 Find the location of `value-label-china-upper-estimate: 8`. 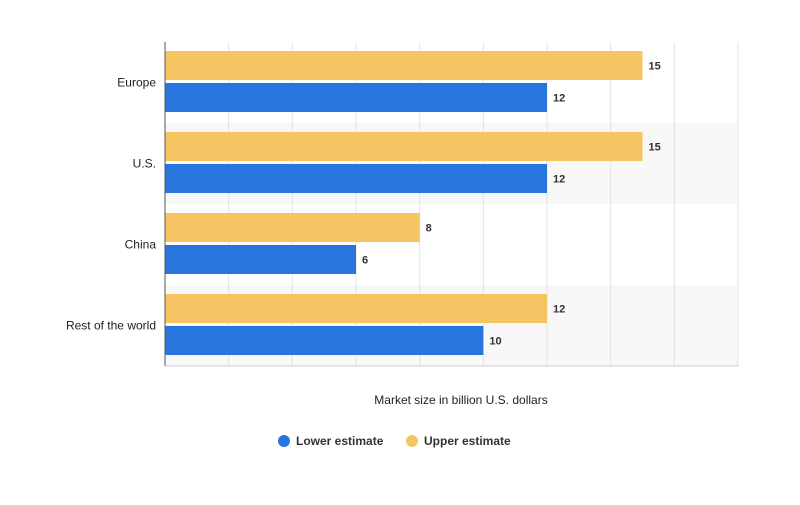

value-label-china-upper-estimate: 8 is located at coordinates (429, 229).